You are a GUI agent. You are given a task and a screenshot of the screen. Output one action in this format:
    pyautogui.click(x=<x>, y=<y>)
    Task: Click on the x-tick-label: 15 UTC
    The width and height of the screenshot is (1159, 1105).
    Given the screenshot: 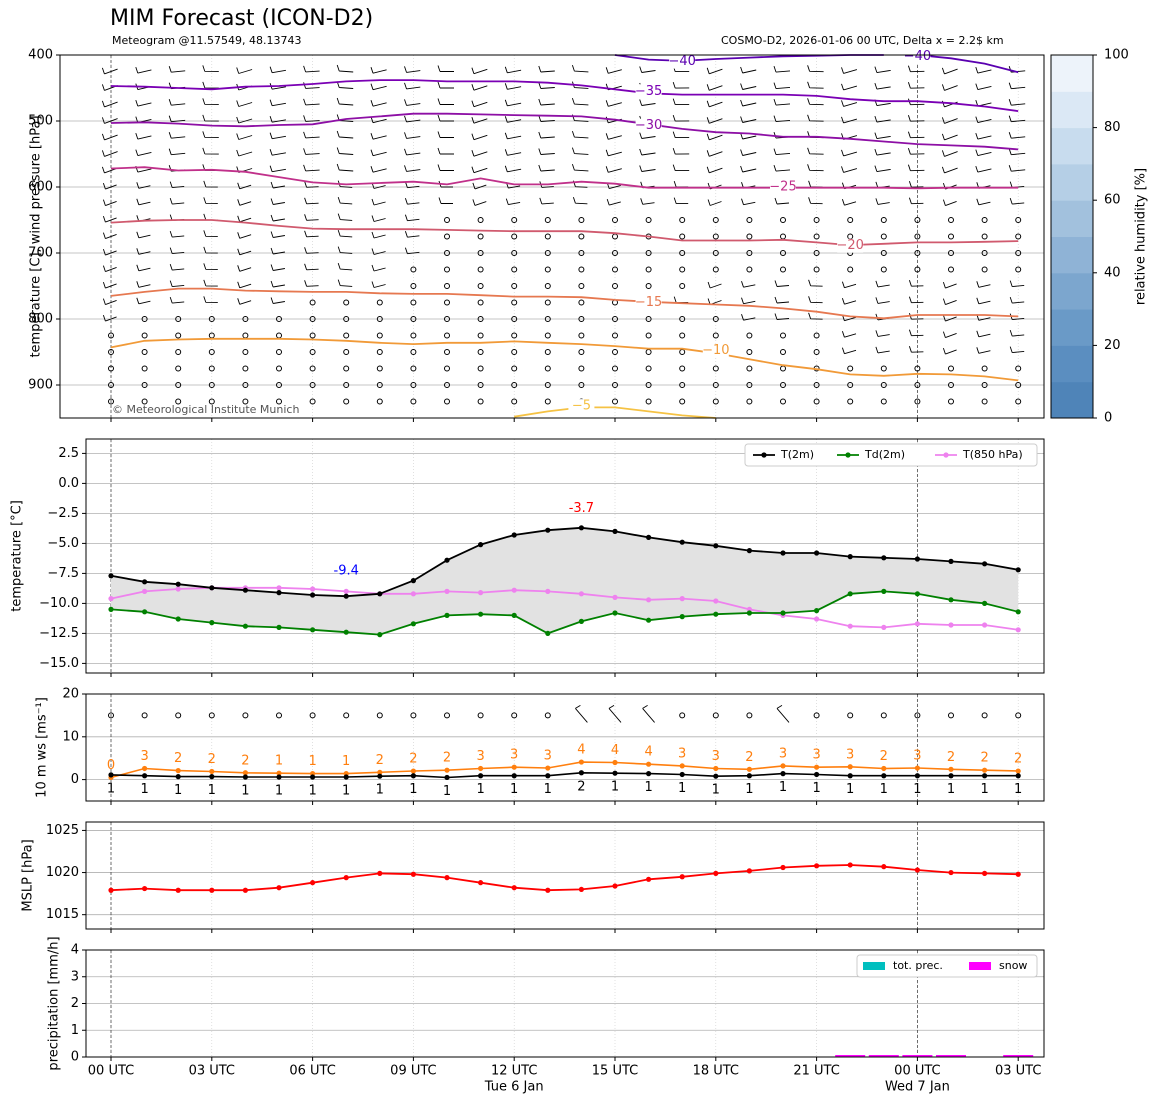 What is the action you would take?
    pyautogui.click(x=615, y=1071)
    